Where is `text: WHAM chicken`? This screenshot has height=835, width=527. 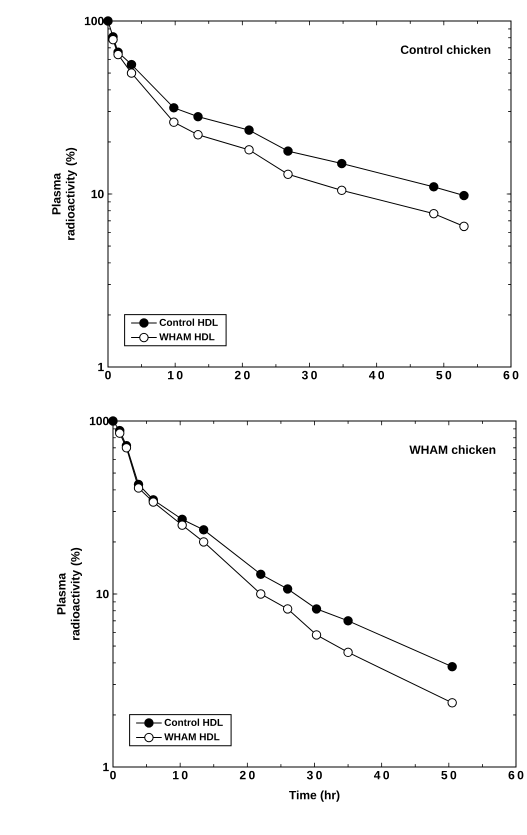
text: WHAM chicken is located at coordinates (452, 449).